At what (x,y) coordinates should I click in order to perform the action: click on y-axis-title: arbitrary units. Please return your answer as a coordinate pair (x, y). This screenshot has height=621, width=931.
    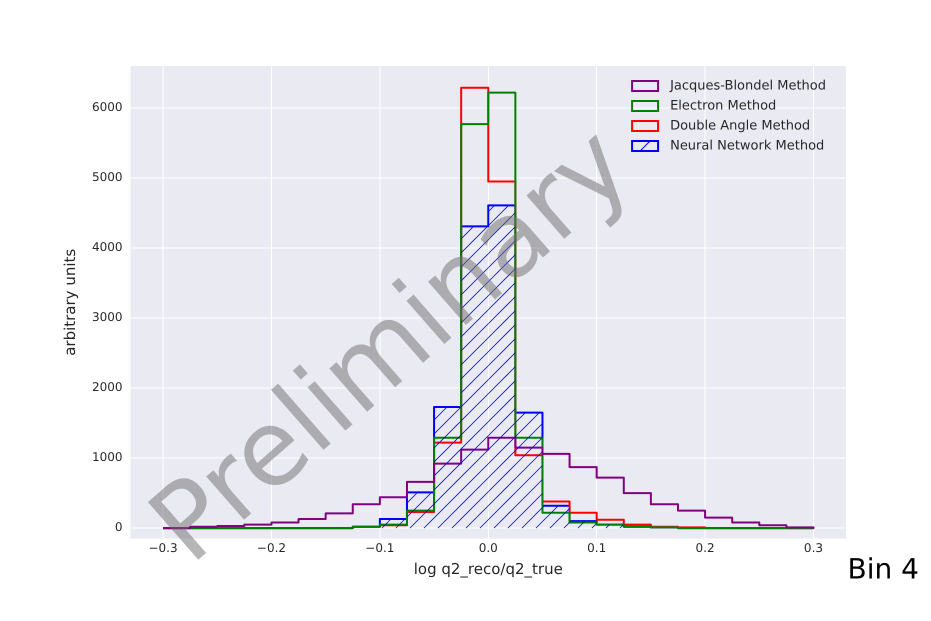
    Looking at the image, I should click on (69, 302).